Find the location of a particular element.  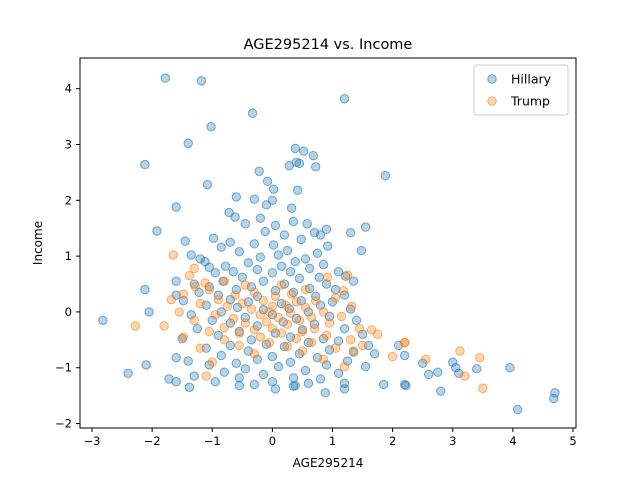

y-tick-label-2: 2 is located at coordinates (68, 200).